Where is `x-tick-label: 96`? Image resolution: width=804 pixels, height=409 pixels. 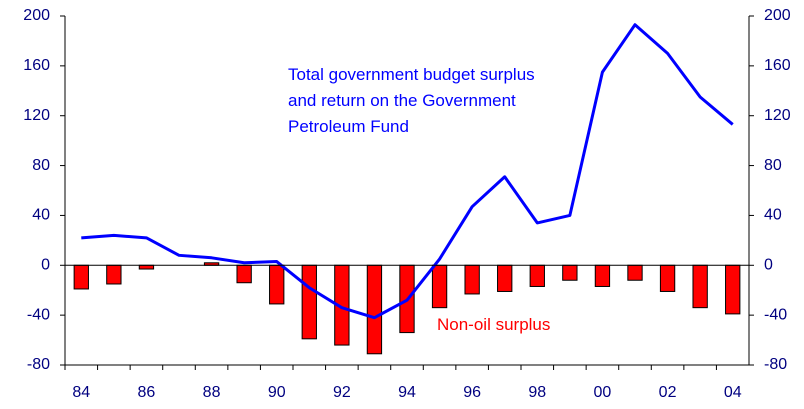
x-tick-label: 96 is located at coordinates (472, 392).